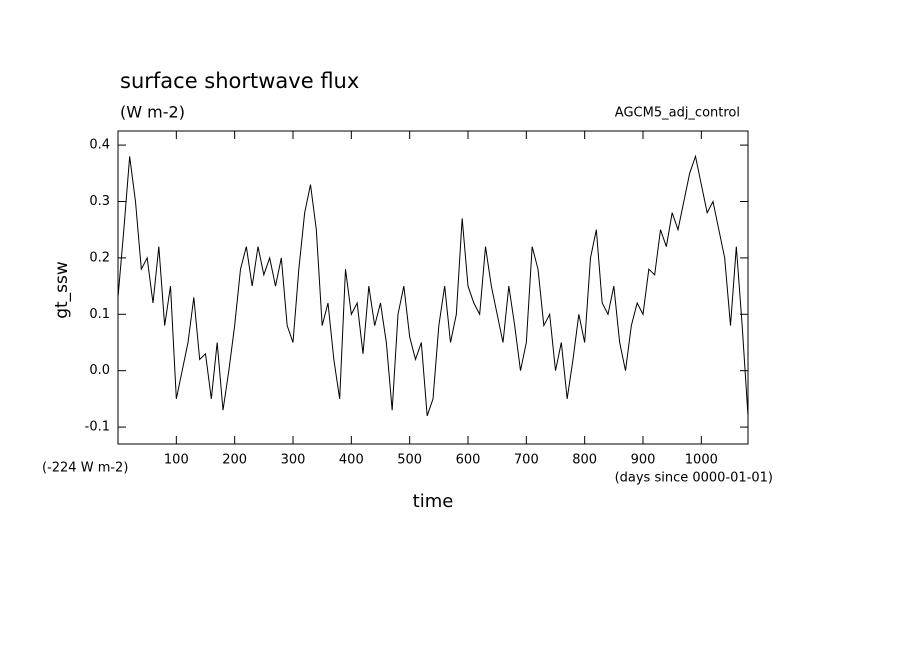  Describe the element at coordinates (234, 460) in the screenshot. I see `x-tick-label: 200` at that location.